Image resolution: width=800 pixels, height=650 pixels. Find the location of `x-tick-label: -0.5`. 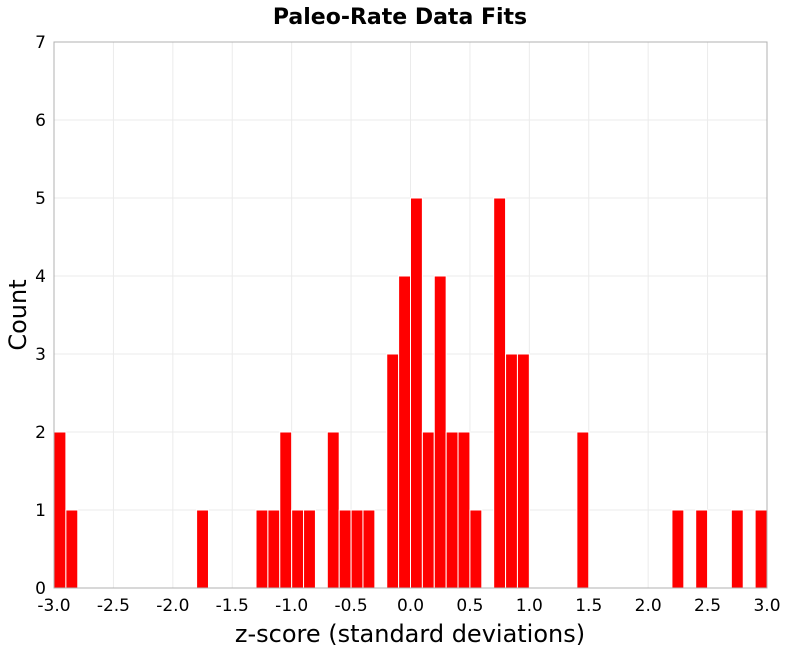

x-tick-label: -0.5 is located at coordinates (350, 606).